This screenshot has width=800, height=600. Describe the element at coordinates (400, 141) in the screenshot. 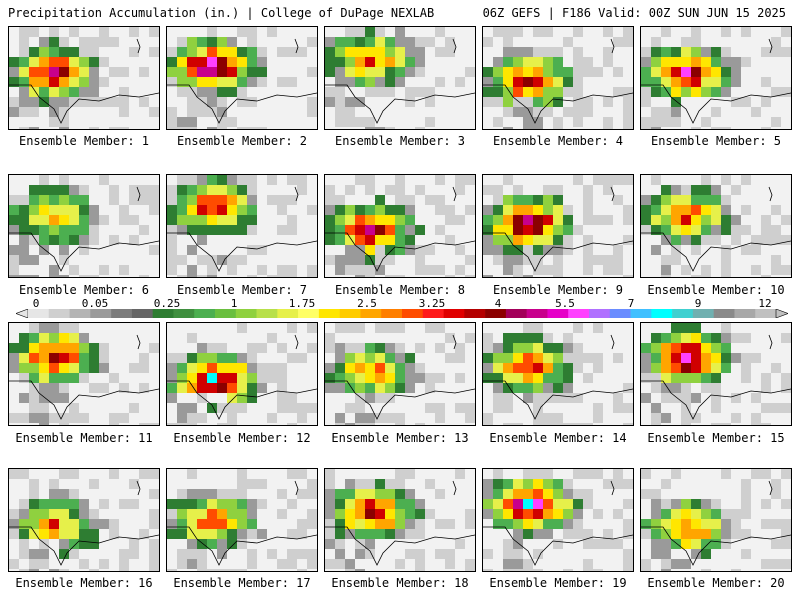

I see `ensemble-member-label: Ensemble Member: 3` at that location.